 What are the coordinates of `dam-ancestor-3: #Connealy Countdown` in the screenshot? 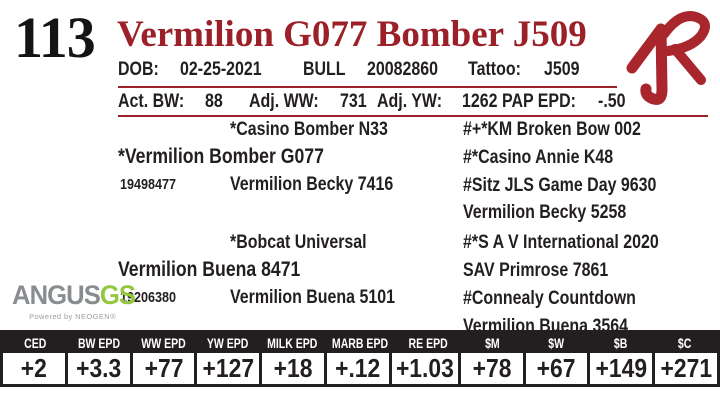 It's located at (549, 298).